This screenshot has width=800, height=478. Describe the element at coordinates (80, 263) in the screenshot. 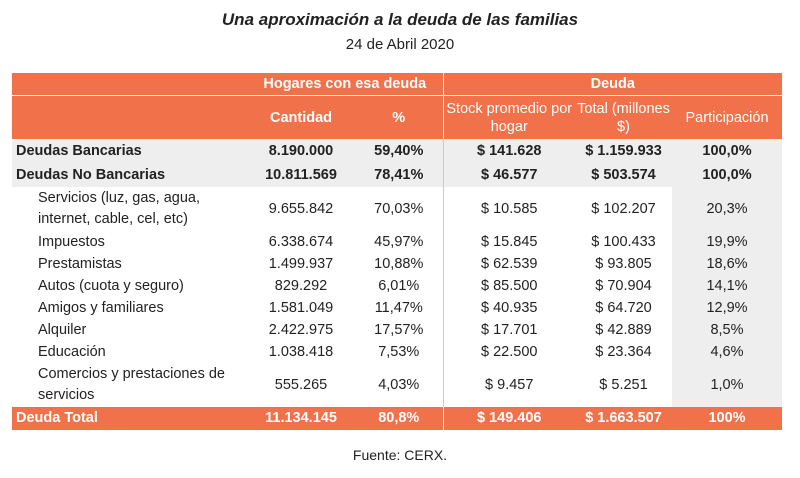

I see `row-label: Prestamistas` at that location.